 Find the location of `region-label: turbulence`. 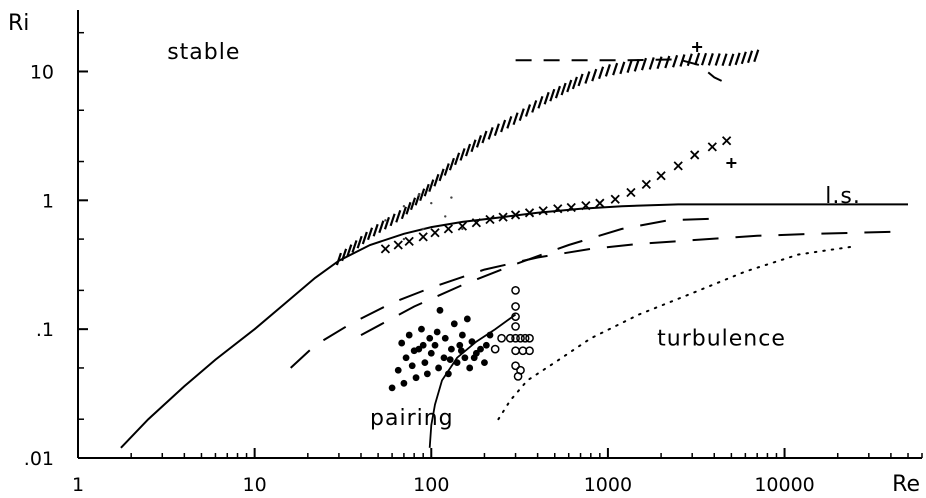

region-label: turbulence is located at coordinates (721, 338).